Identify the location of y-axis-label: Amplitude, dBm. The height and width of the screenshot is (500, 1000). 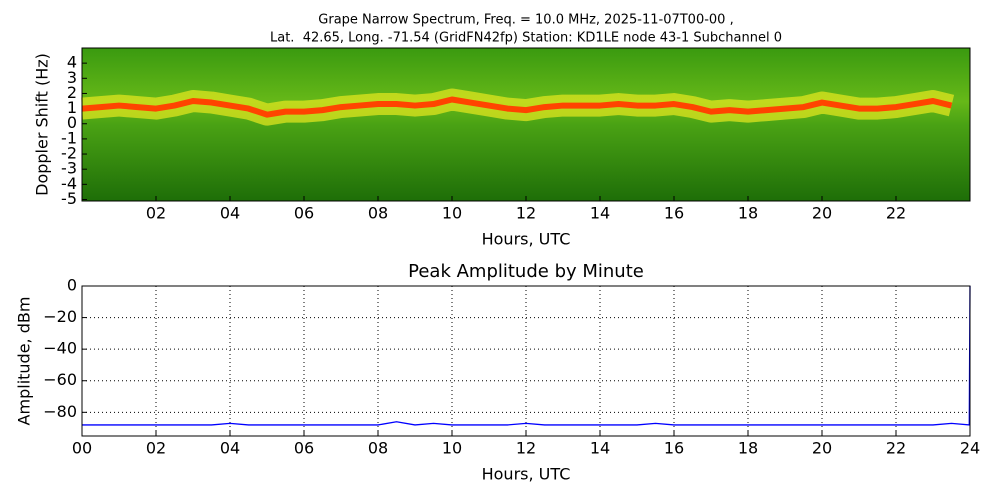
(24, 361).